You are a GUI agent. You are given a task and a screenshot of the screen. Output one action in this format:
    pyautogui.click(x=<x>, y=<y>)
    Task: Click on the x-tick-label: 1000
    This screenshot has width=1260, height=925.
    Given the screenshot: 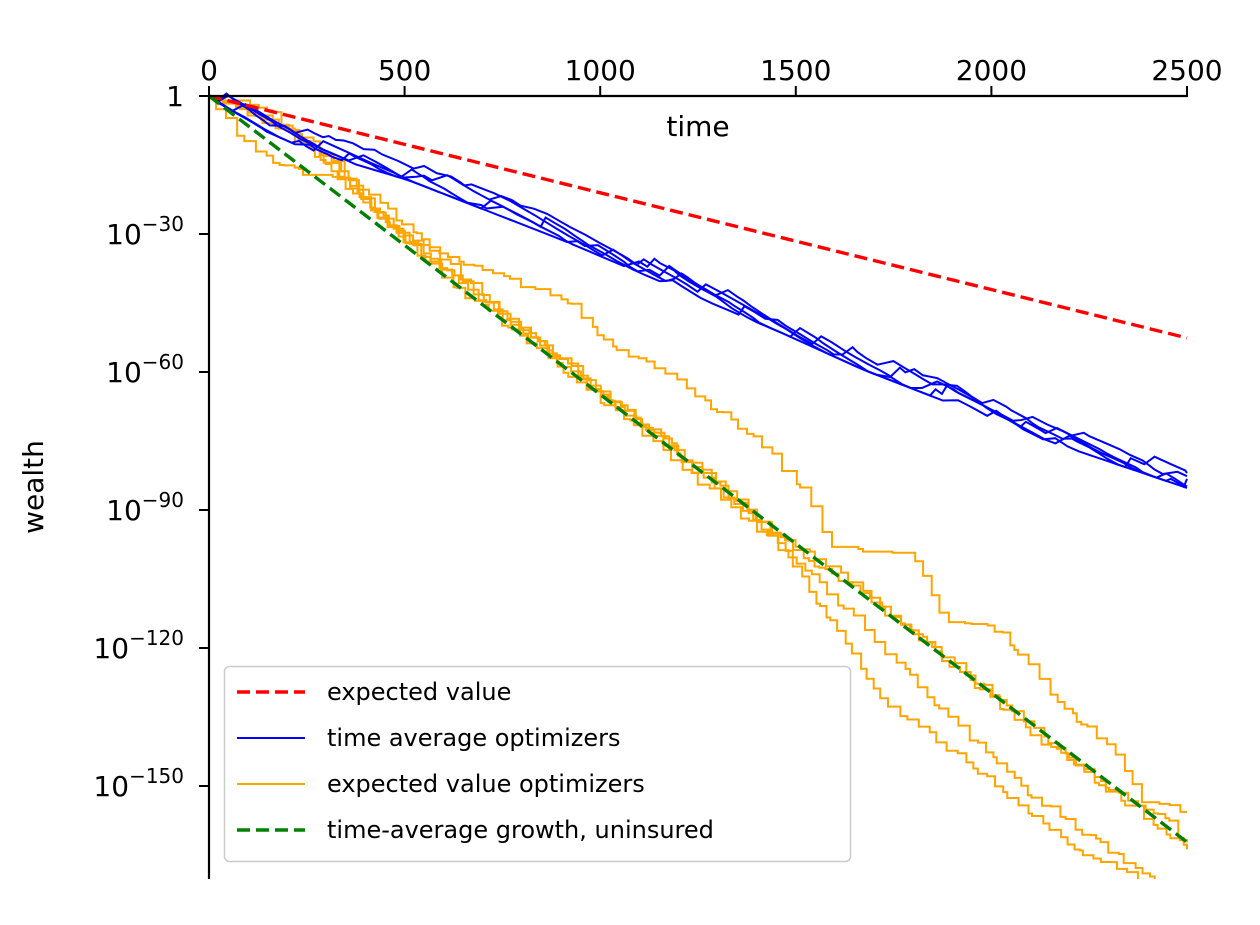 What is the action you would take?
    pyautogui.click(x=600, y=70)
    